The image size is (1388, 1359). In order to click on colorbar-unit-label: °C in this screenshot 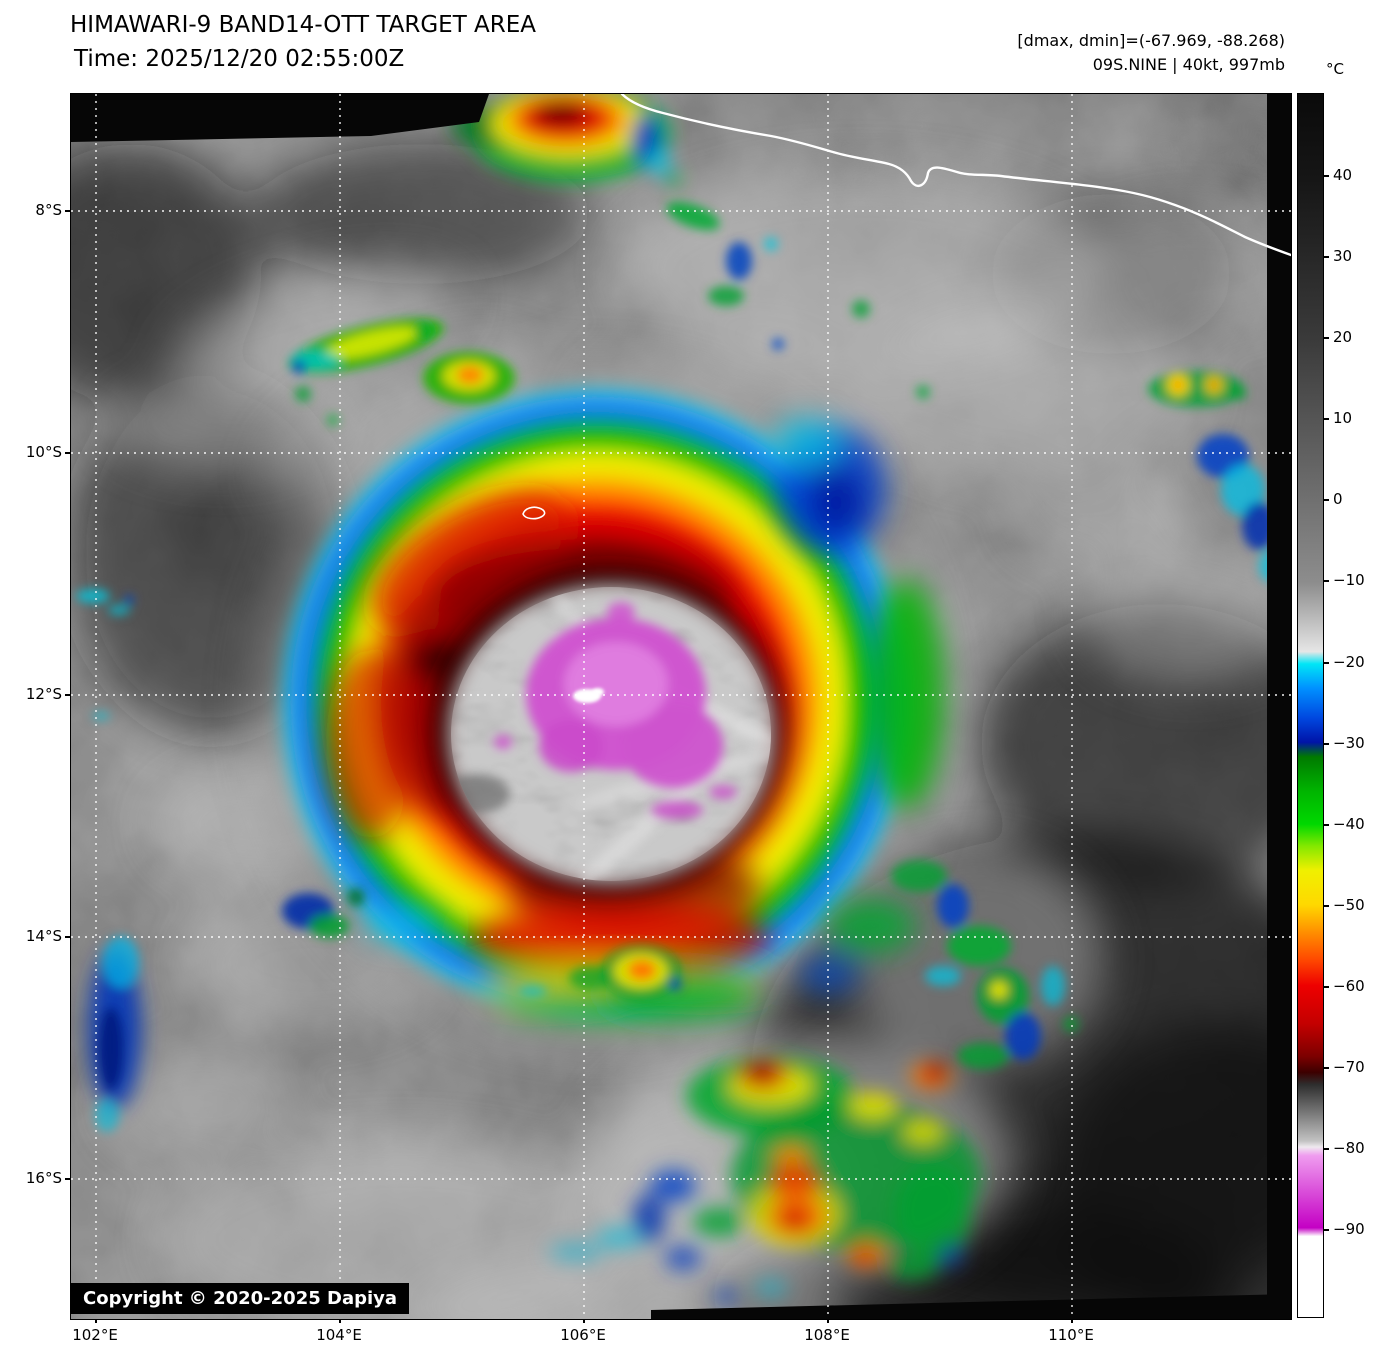, I will do `click(1335, 69)`.